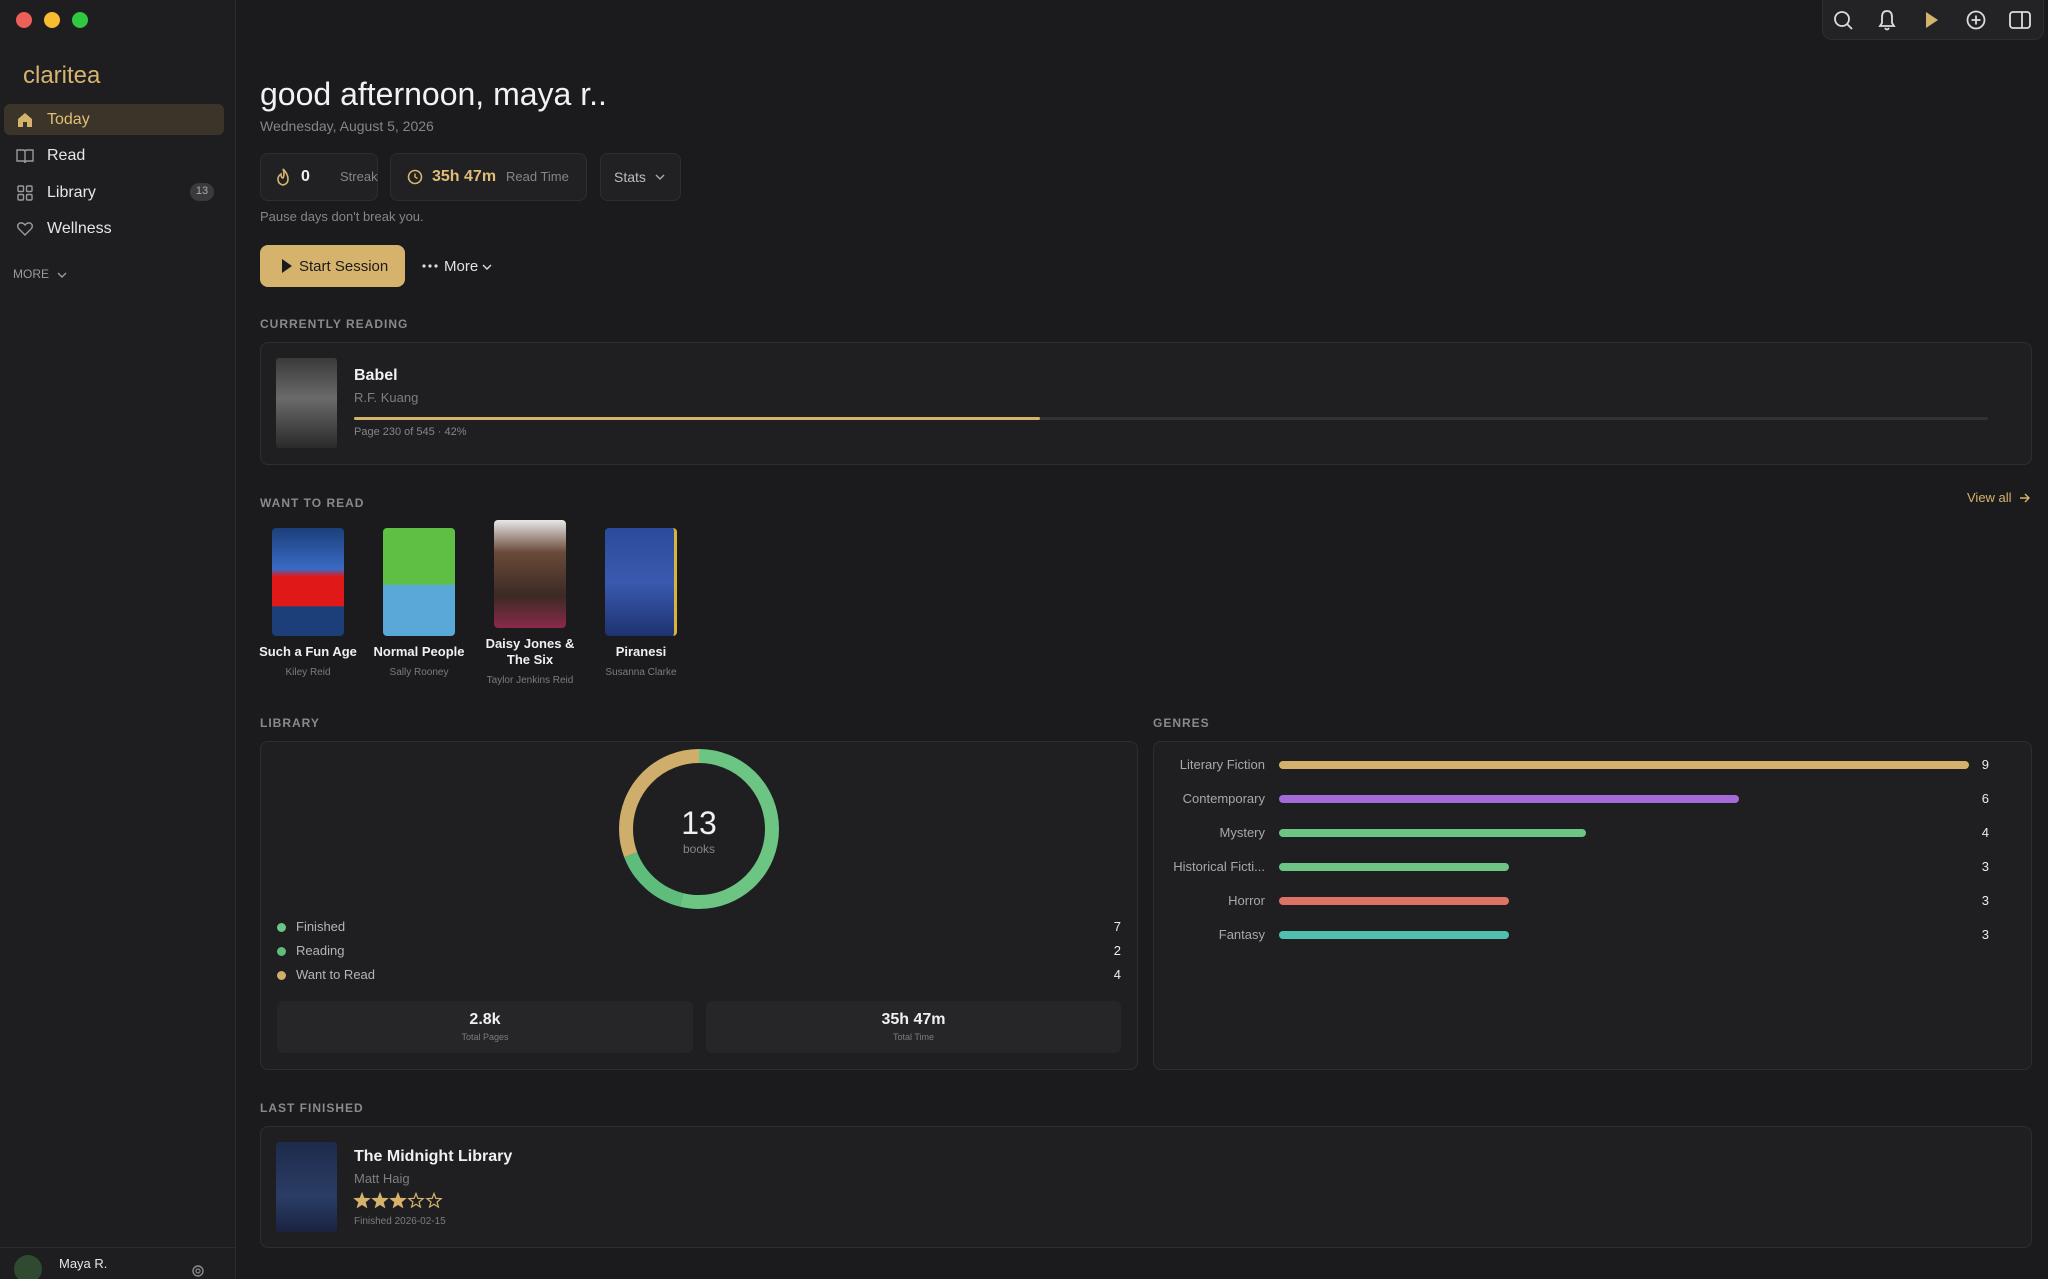 The image size is (2048, 1279). What do you see at coordinates (321, 926) in the screenshot?
I see `legend-label: Finished` at bounding box center [321, 926].